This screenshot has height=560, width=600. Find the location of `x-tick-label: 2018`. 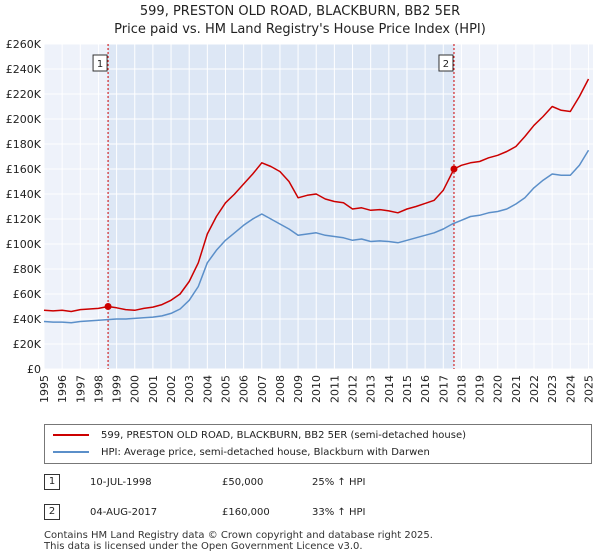

x-tick-label: 2018 is located at coordinates (461, 389).